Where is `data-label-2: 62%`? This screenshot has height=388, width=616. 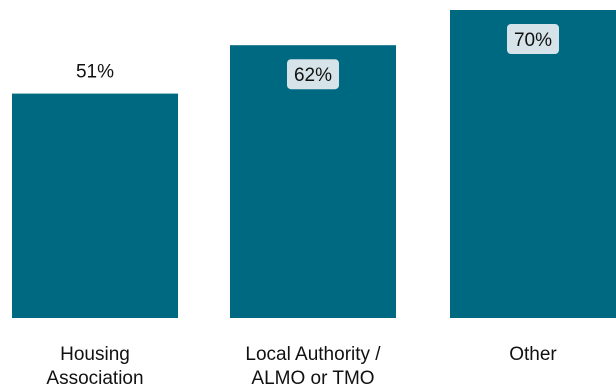
data-label-2: 62% is located at coordinates (313, 75).